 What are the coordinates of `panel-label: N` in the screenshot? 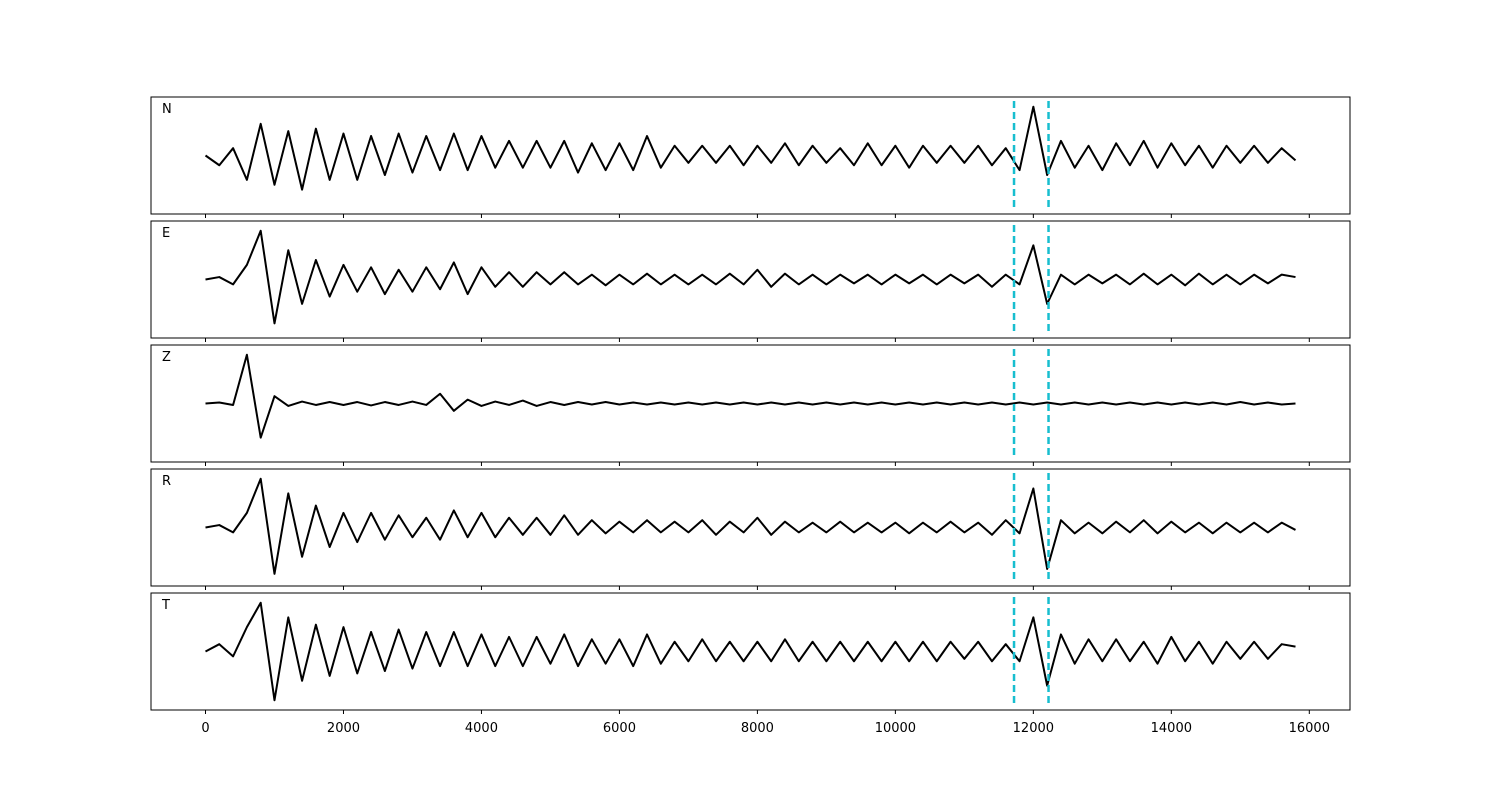 It's located at (167, 109).